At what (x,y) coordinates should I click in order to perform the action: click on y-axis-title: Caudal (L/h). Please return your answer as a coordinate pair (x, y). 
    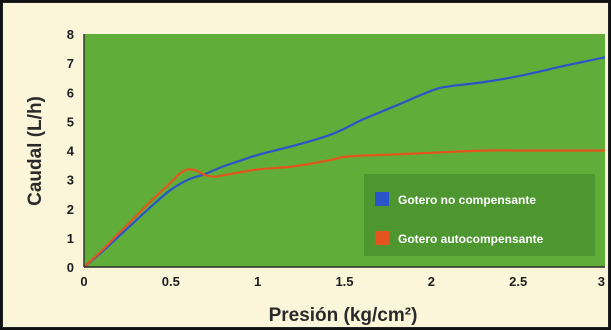
    Looking at the image, I should click on (35, 151).